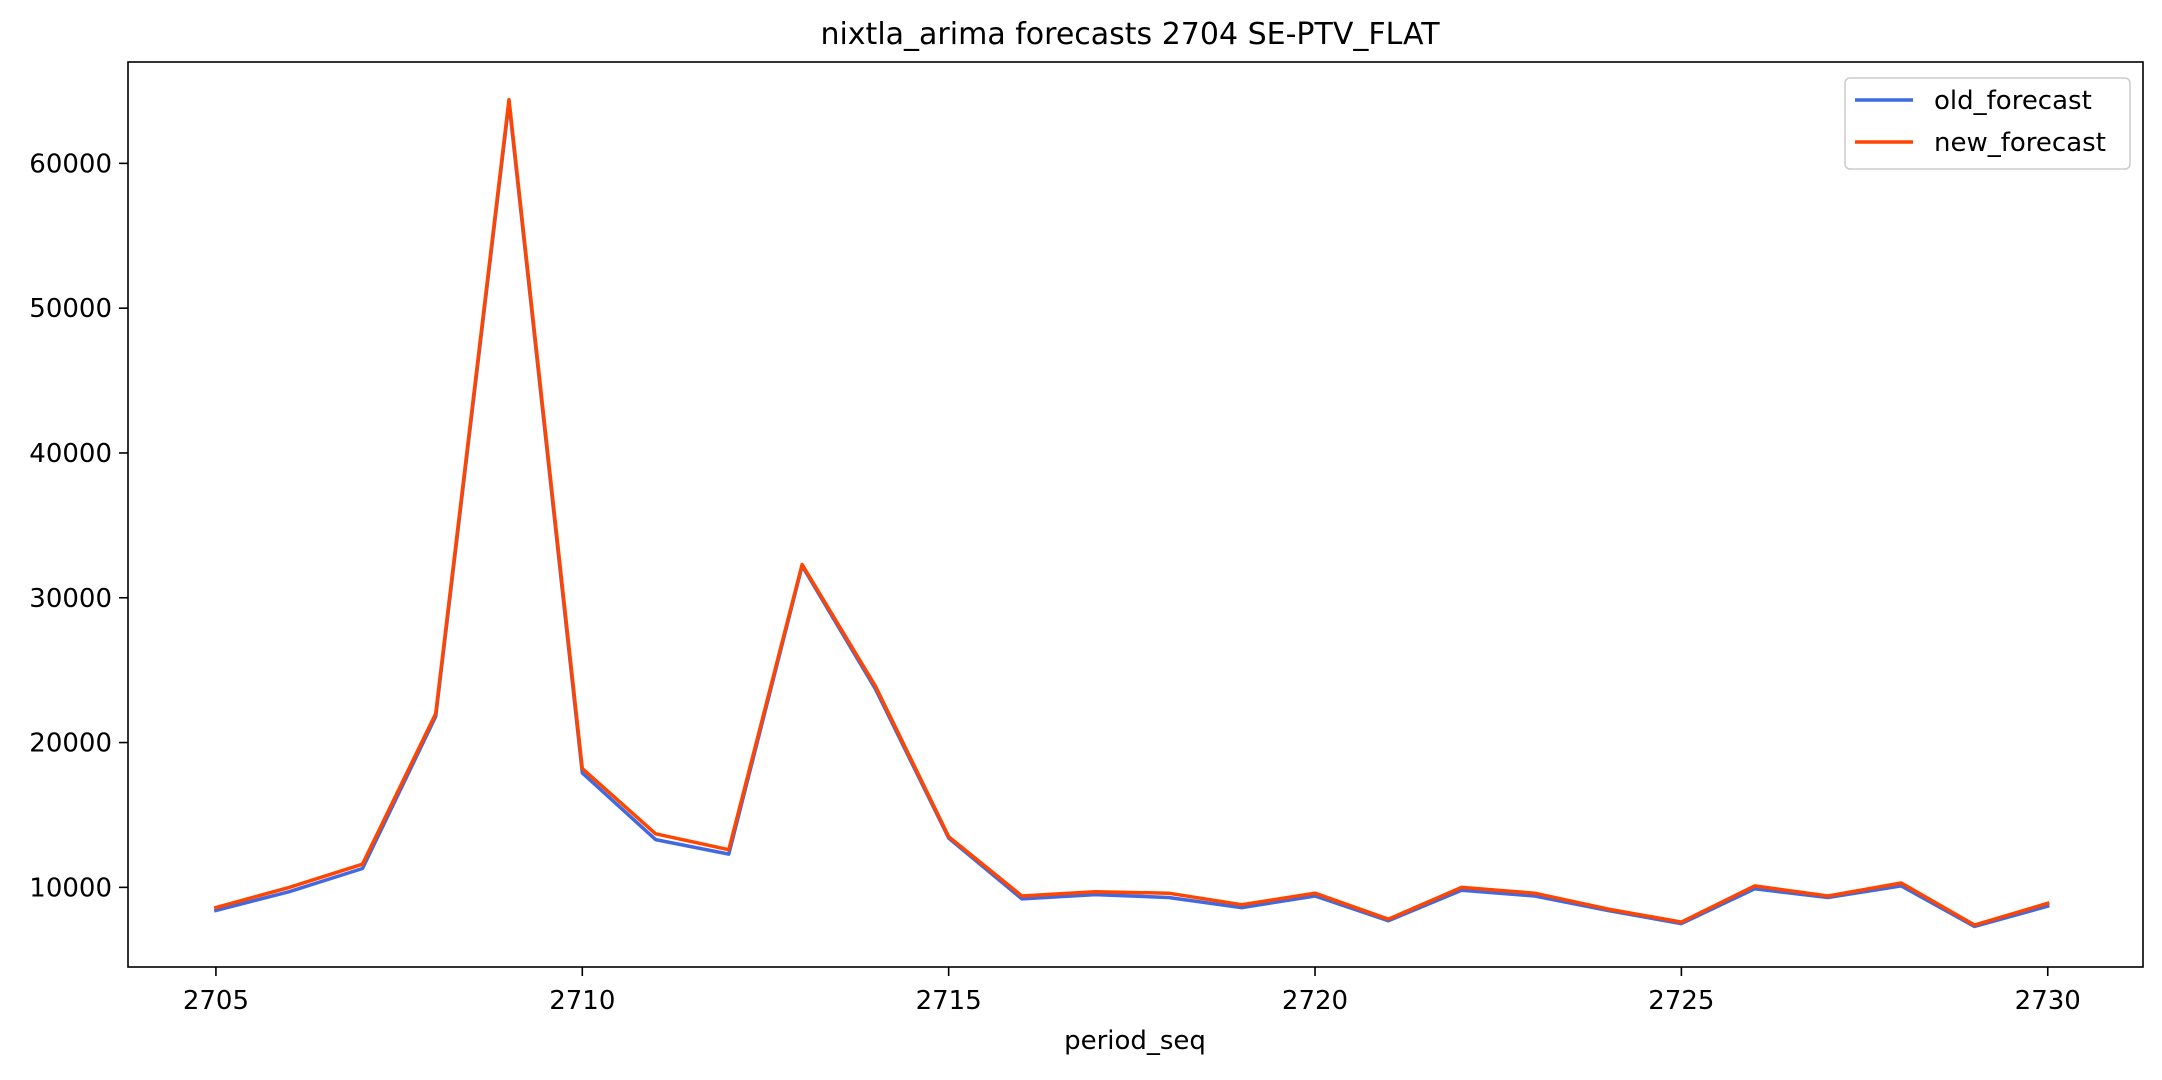  Describe the element at coordinates (1315, 1001) in the screenshot. I see `x-tick-label: 2720` at that location.